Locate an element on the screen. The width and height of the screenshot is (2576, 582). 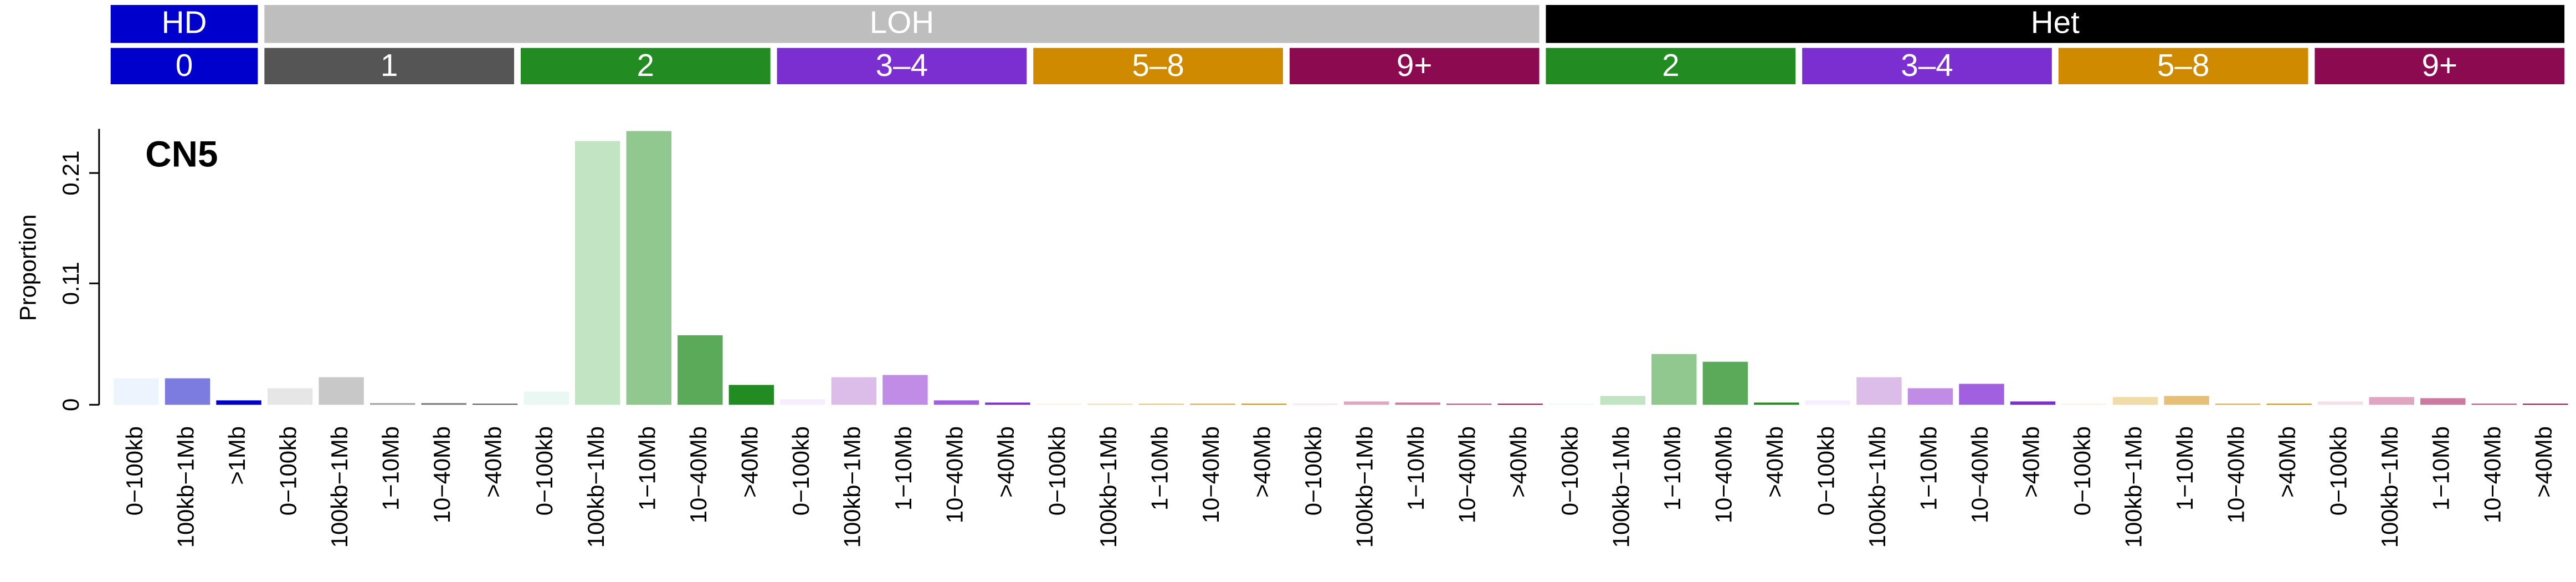
group-label: Het is located at coordinates (2055, 23).